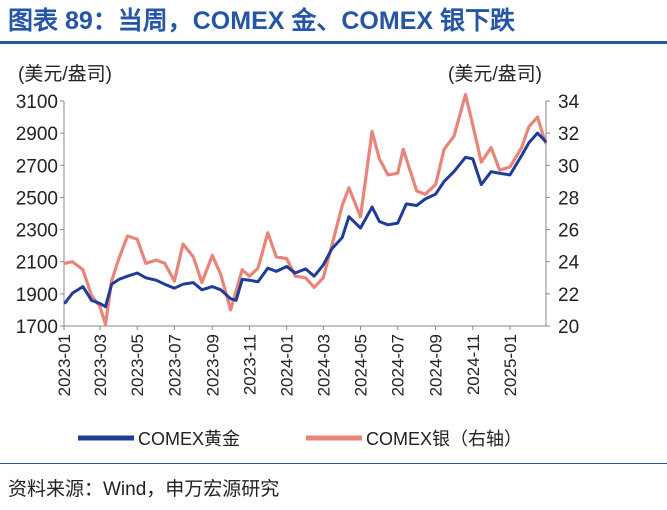 The image size is (667, 510). I want to click on left-tick-label: 2900, so click(37, 134).